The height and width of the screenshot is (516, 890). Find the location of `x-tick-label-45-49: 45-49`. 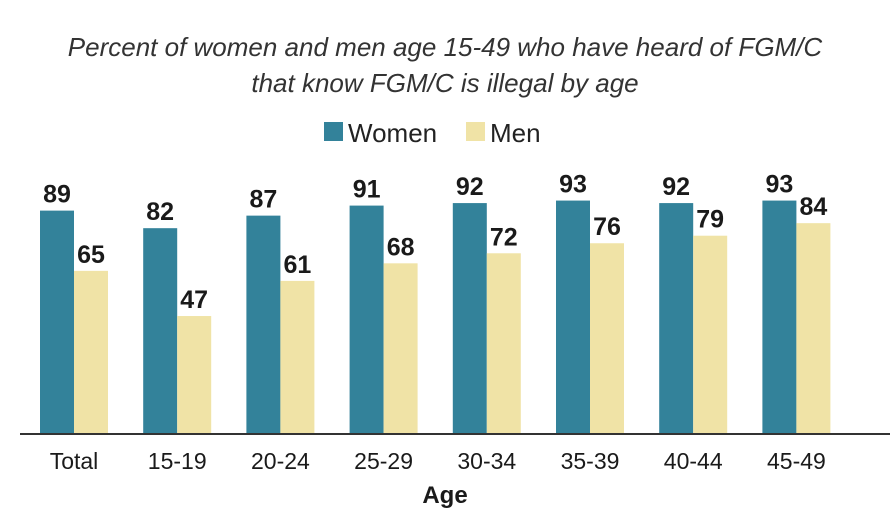

x-tick-label-45-49: 45-49 is located at coordinates (796, 461).